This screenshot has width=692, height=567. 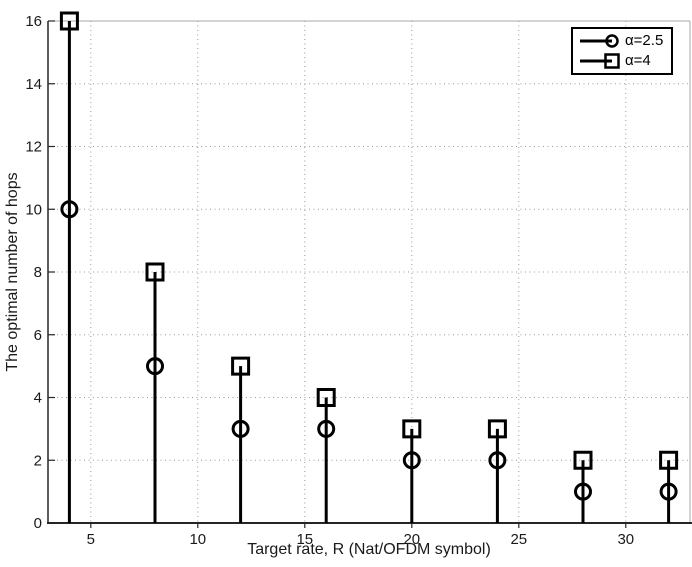 I want to click on legend-label: α=4, so click(x=638, y=61).